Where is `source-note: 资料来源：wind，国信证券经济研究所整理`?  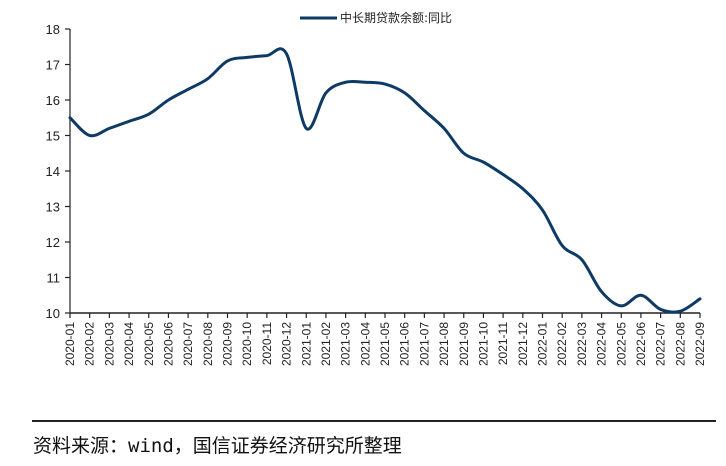 source-note: 资料来源：wind，国信证券经济研究所整理 is located at coordinates (217, 446).